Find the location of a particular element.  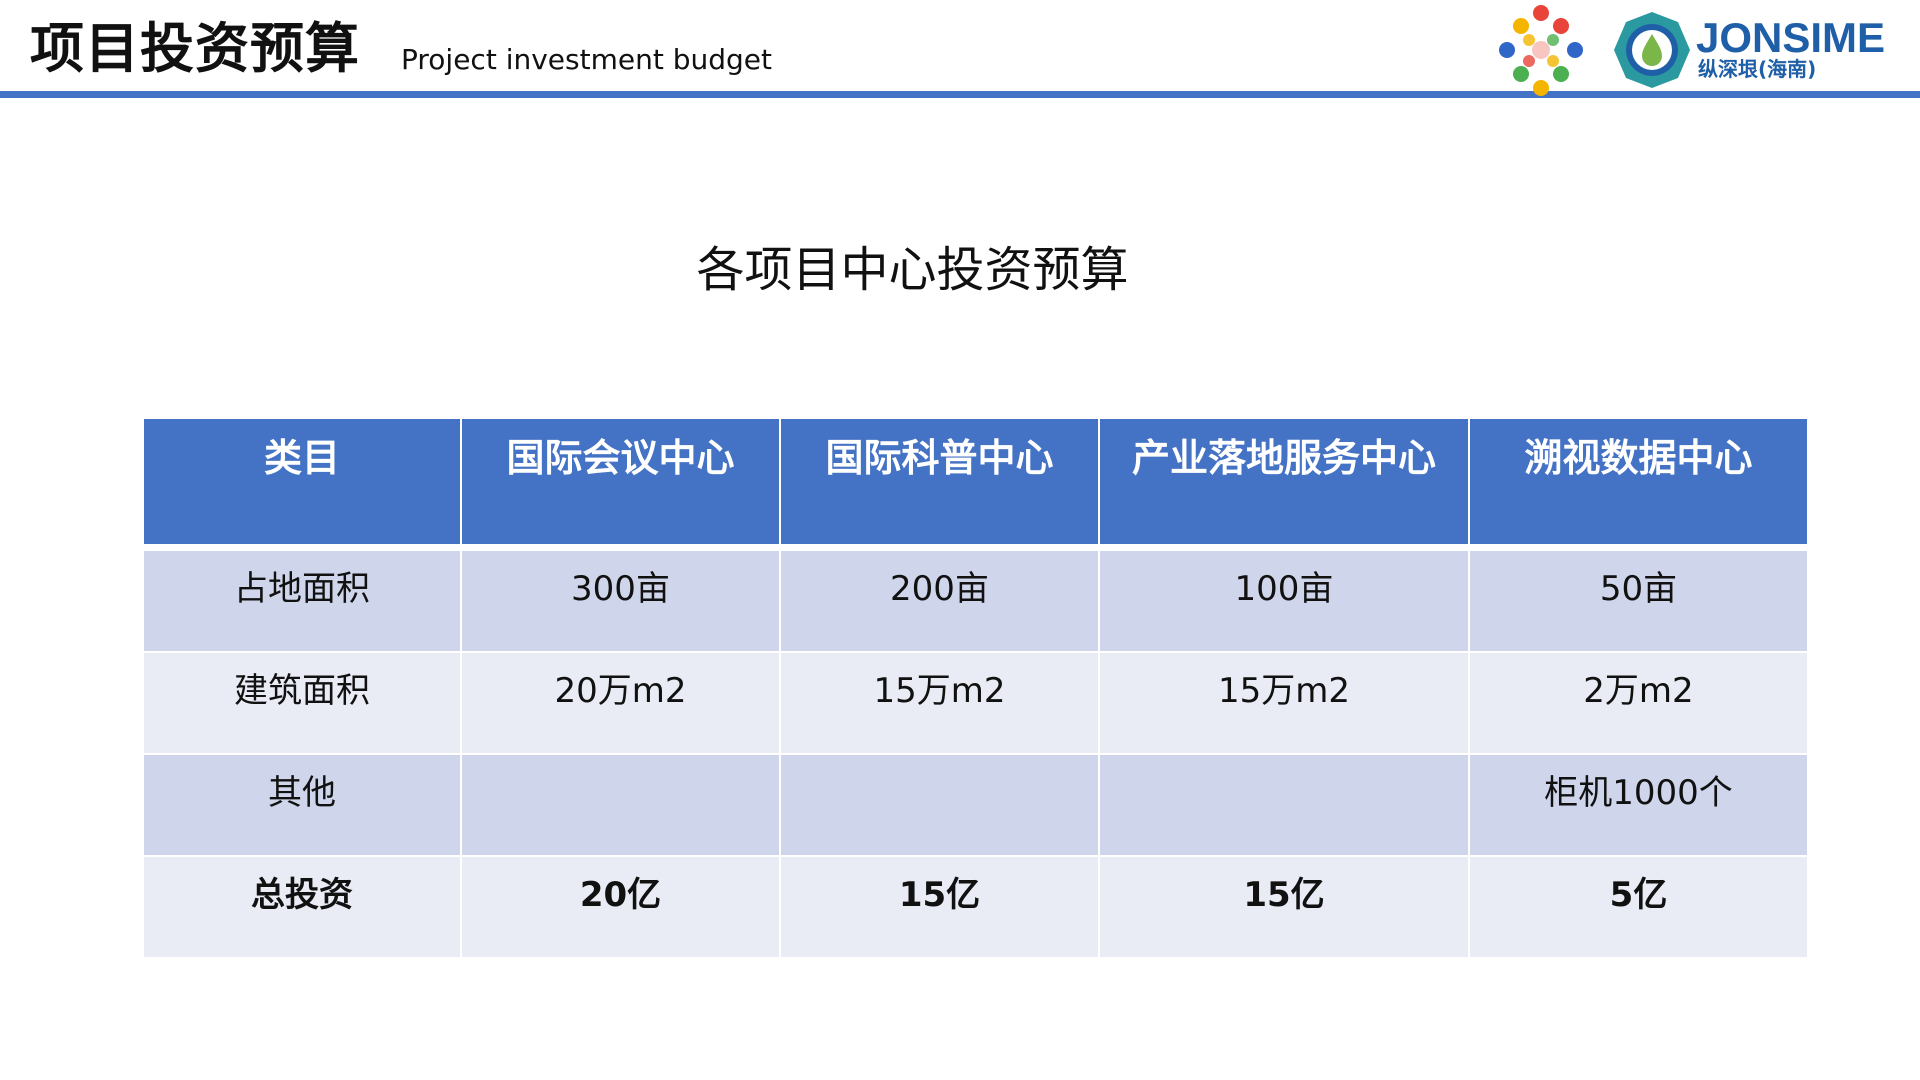

row-label: 建筑面积 is located at coordinates (302, 703).